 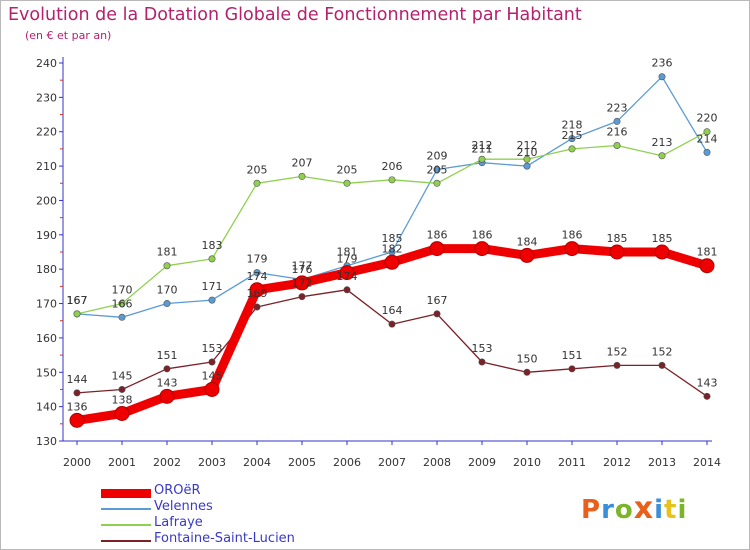 What do you see at coordinates (183, 506) in the screenshot?
I see `legend-label: Velennes` at bounding box center [183, 506].